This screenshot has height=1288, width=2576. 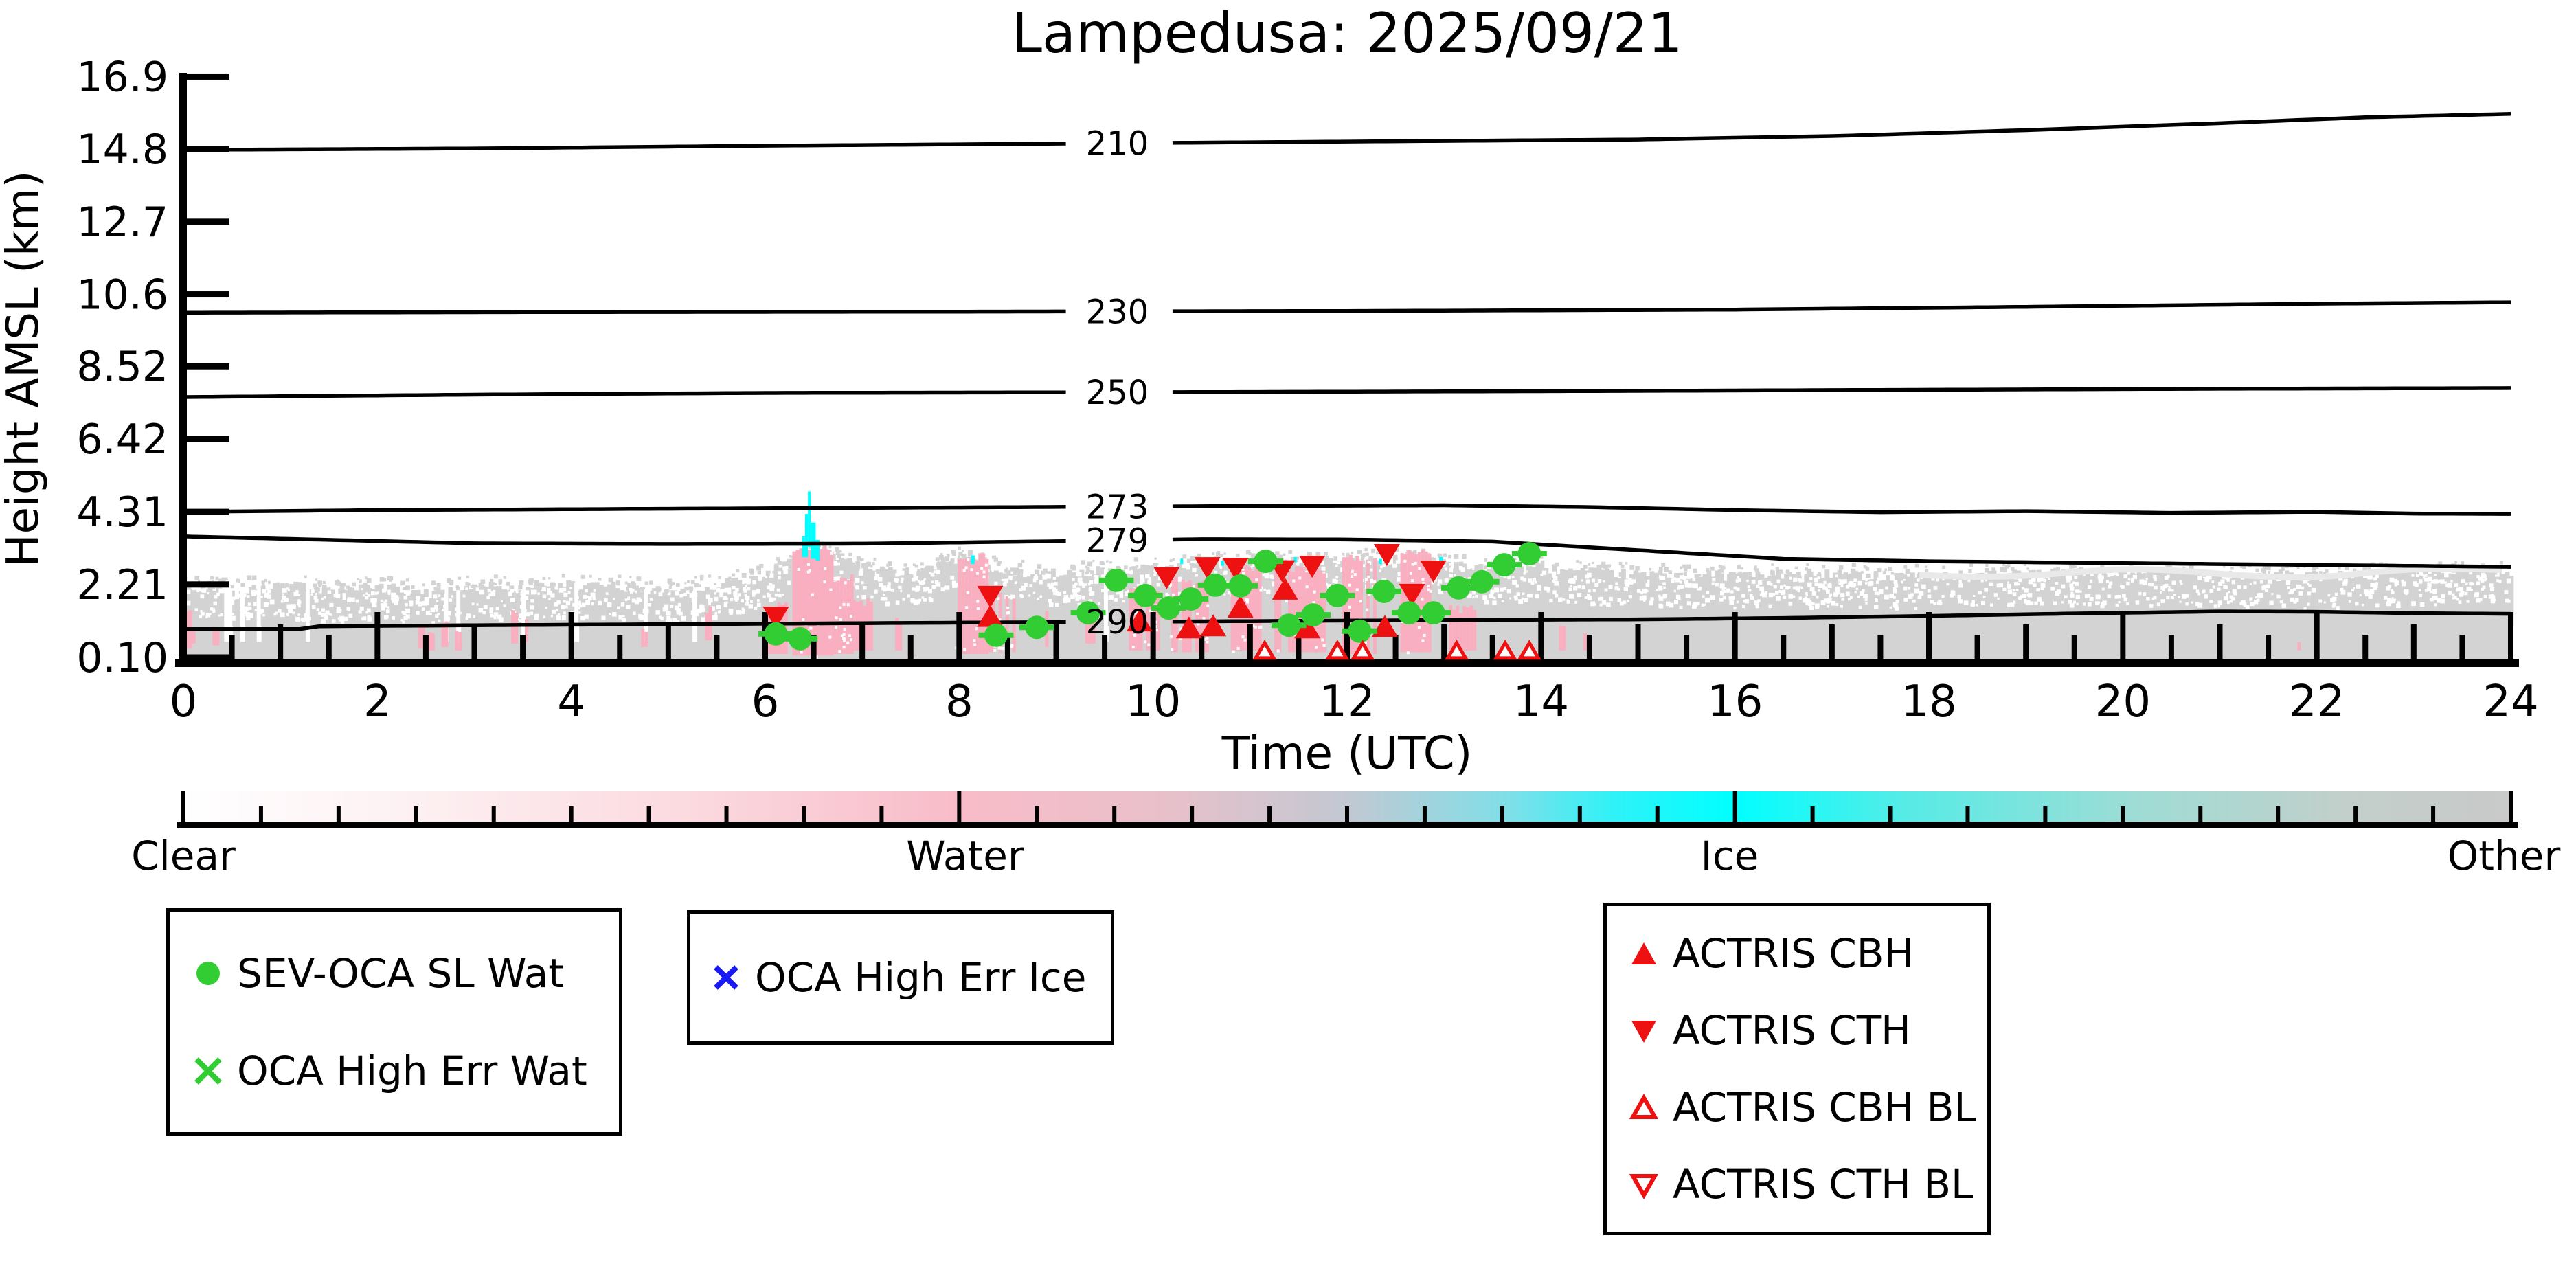 I want to click on legend-item-oca-high-err-ice: OCA High Err Ice, so click(x=909, y=977).